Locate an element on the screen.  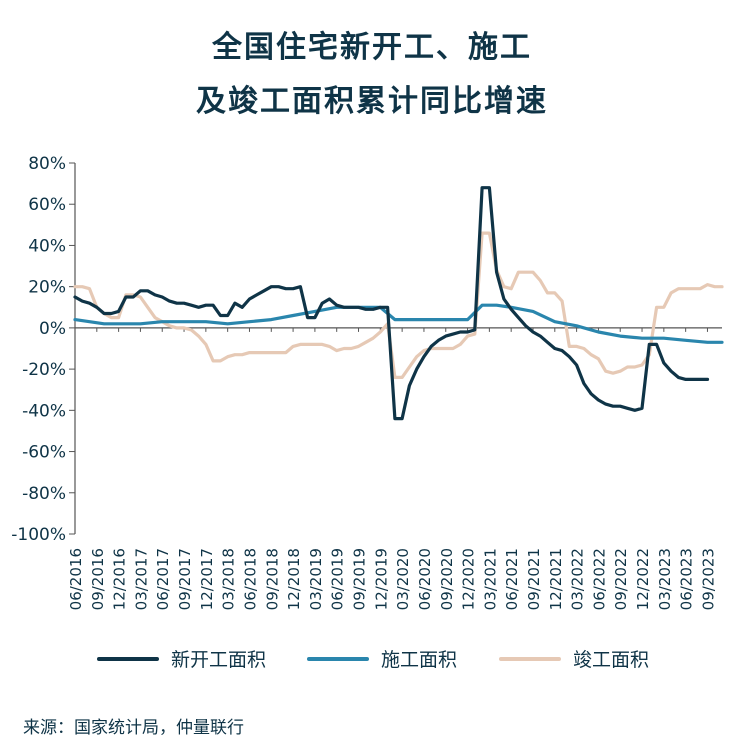
legend-item-completions: 竣工面积 is located at coordinates (574, 658).